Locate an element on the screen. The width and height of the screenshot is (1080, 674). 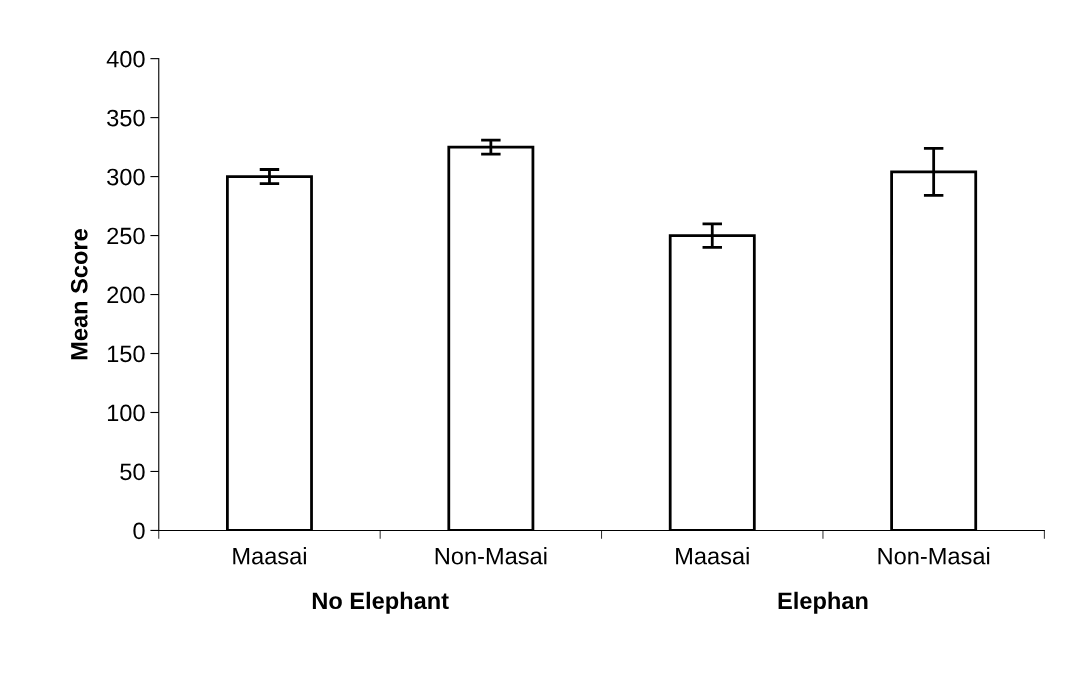
y-tick-label: 200 is located at coordinates (126, 295).